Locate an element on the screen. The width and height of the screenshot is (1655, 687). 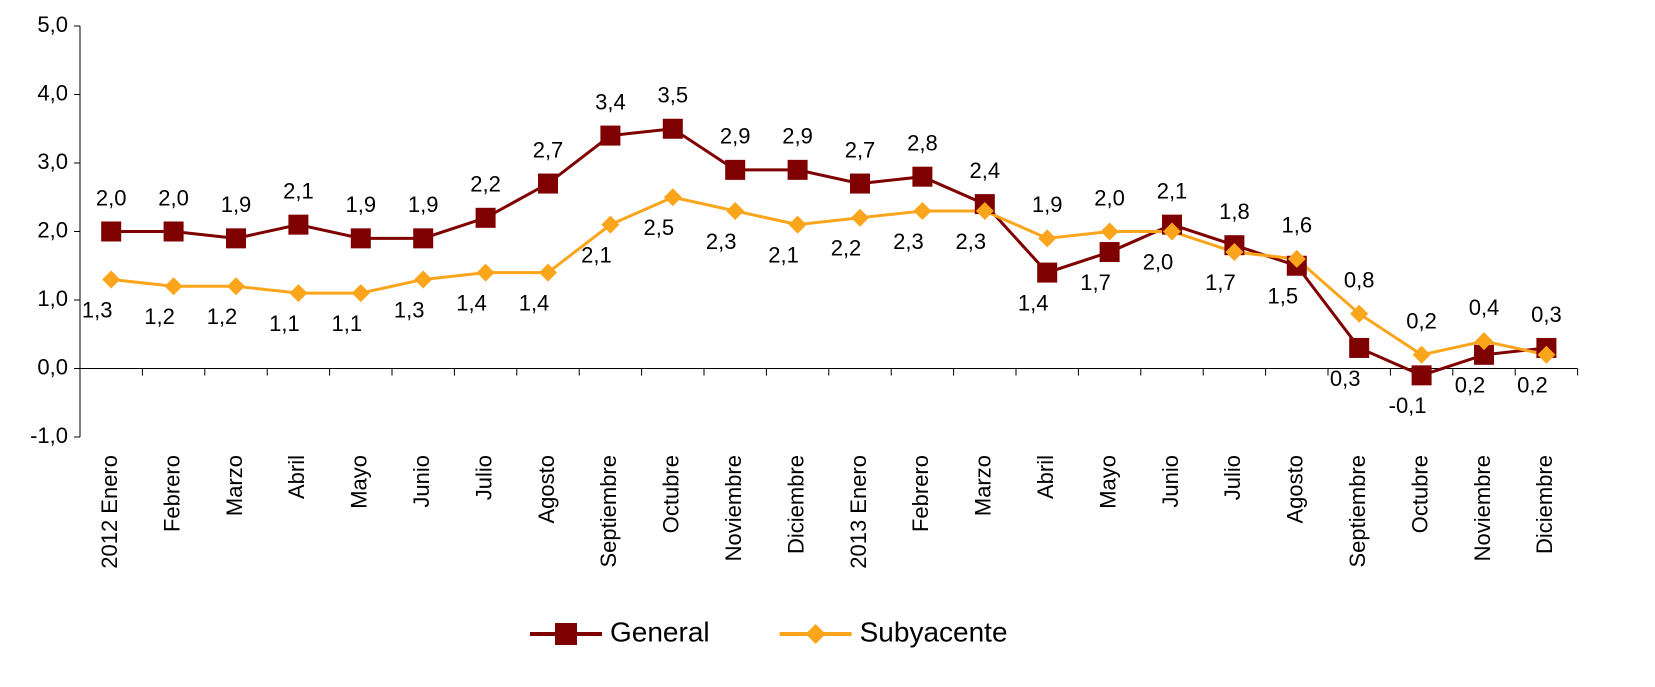
value-label: 2,5 is located at coordinates (659, 227).